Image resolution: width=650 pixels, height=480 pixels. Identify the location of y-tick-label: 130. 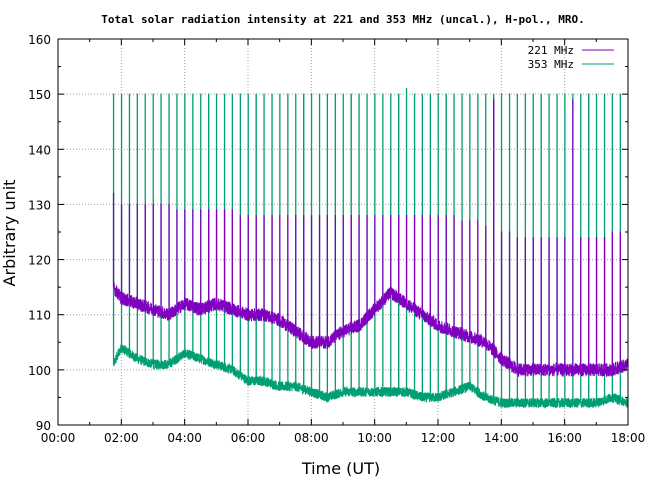
(39, 205).